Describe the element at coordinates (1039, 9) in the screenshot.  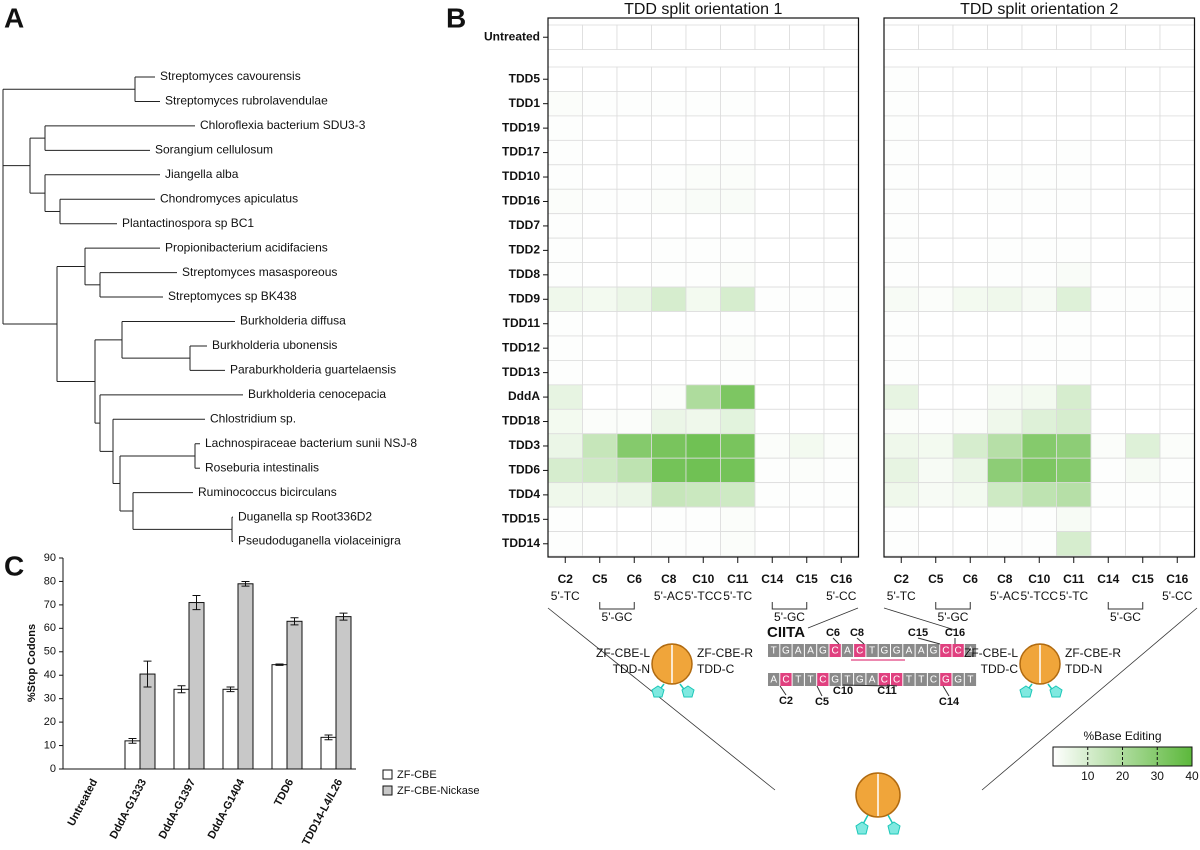
I see `heatmap-title: TDD split orientation 2` at that location.